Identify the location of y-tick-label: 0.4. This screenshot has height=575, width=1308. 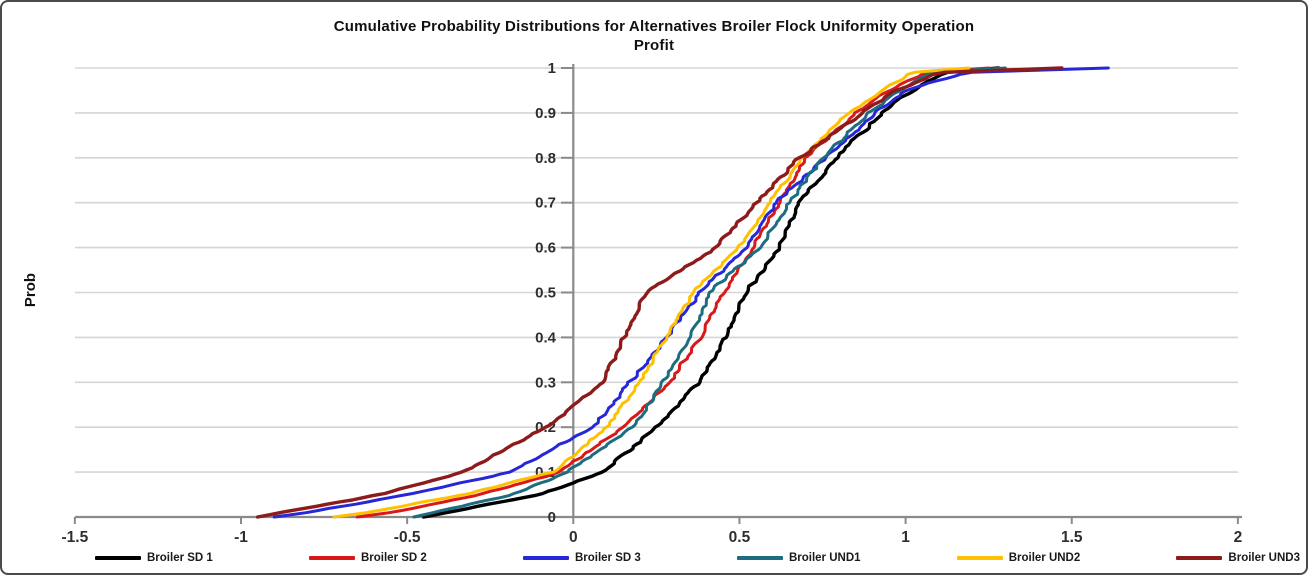
(546, 337).